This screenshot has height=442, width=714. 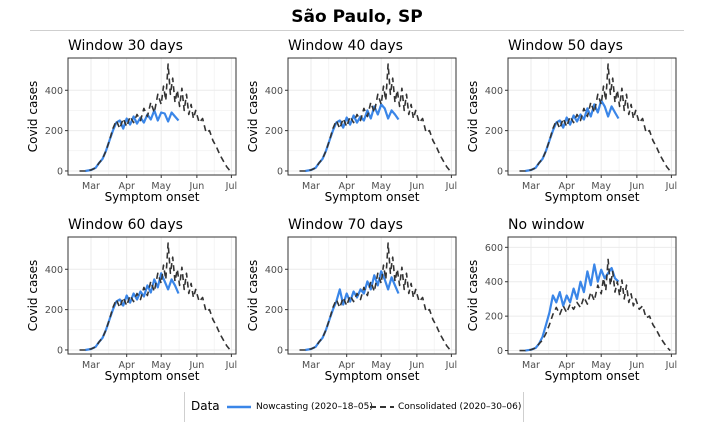 I want to click on legend-label-nowcasting: Nowcasting (2020–18–05), so click(x=314, y=407).